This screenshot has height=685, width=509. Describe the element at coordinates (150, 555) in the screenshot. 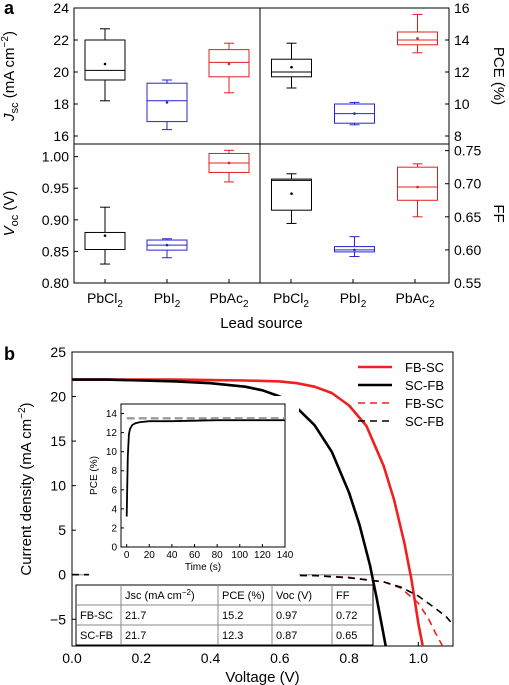

I see `inset-xtick-label: 20` at that location.